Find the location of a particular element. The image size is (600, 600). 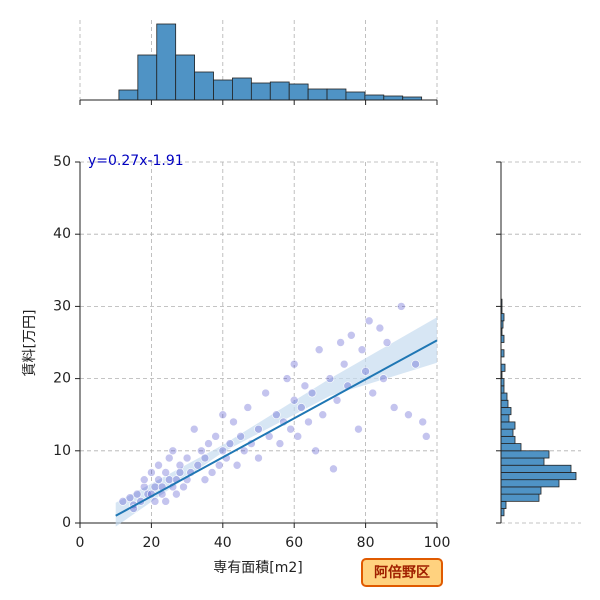

x-tick-label: 20 is located at coordinates (151, 543).